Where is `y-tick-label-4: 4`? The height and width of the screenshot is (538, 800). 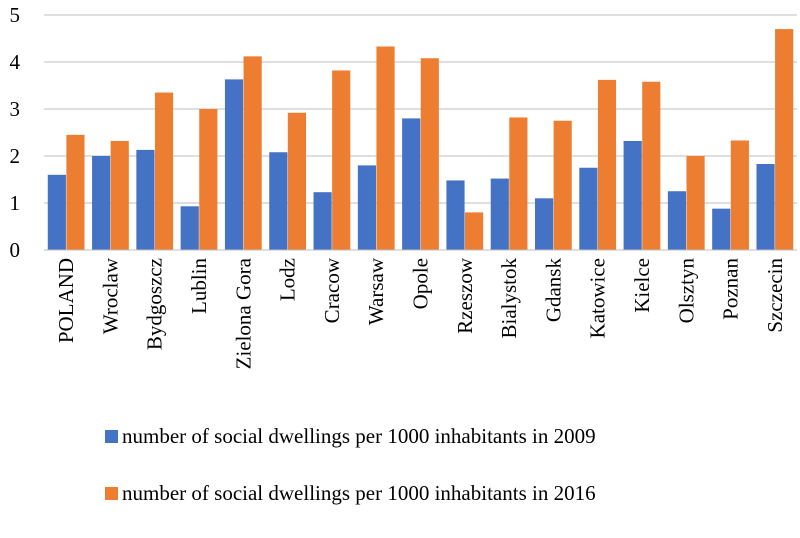 y-tick-label-4: 4 is located at coordinates (15, 62).